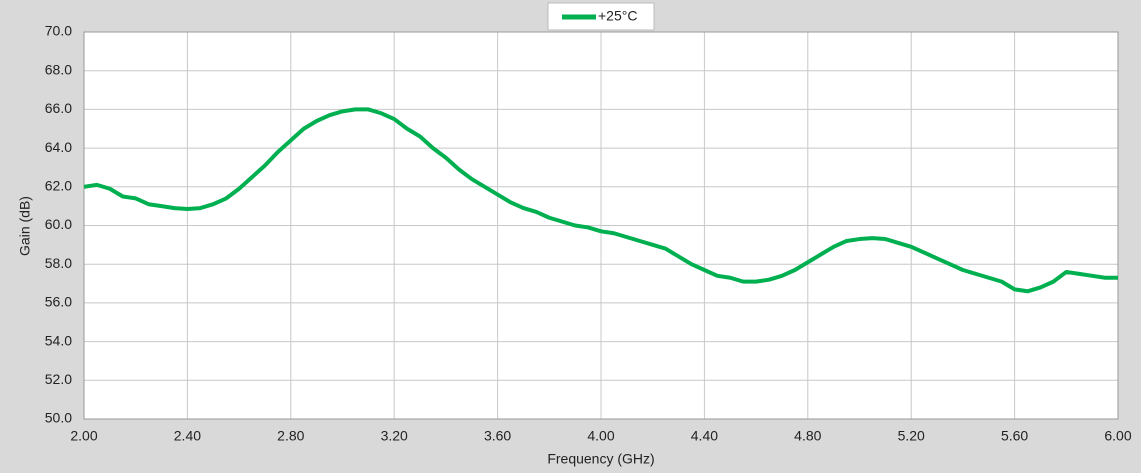 Image resolution: width=1141 pixels, height=473 pixels. I want to click on y-tick-label: 50.0, so click(58, 418).